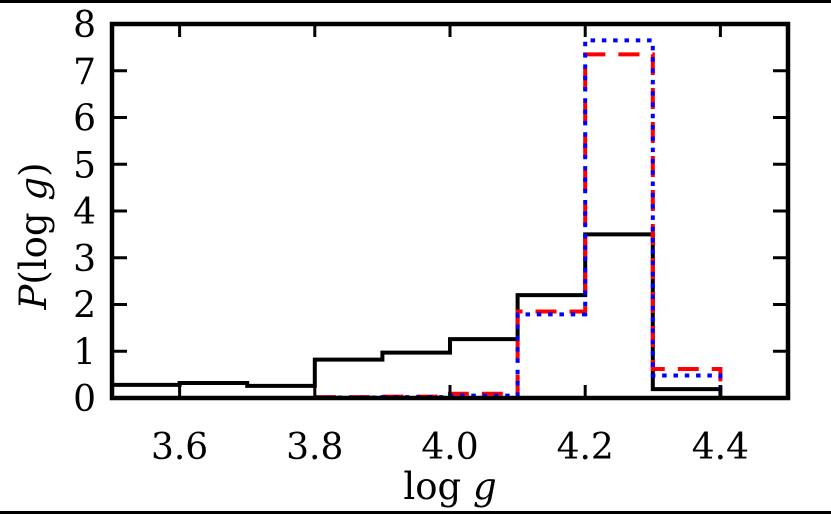 This screenshot has height=514, width=831. What do you see at coordinates (33, 236) in the screenshot?
I see `y-axis-label: P(log g)` at bounding box center [33, 236].